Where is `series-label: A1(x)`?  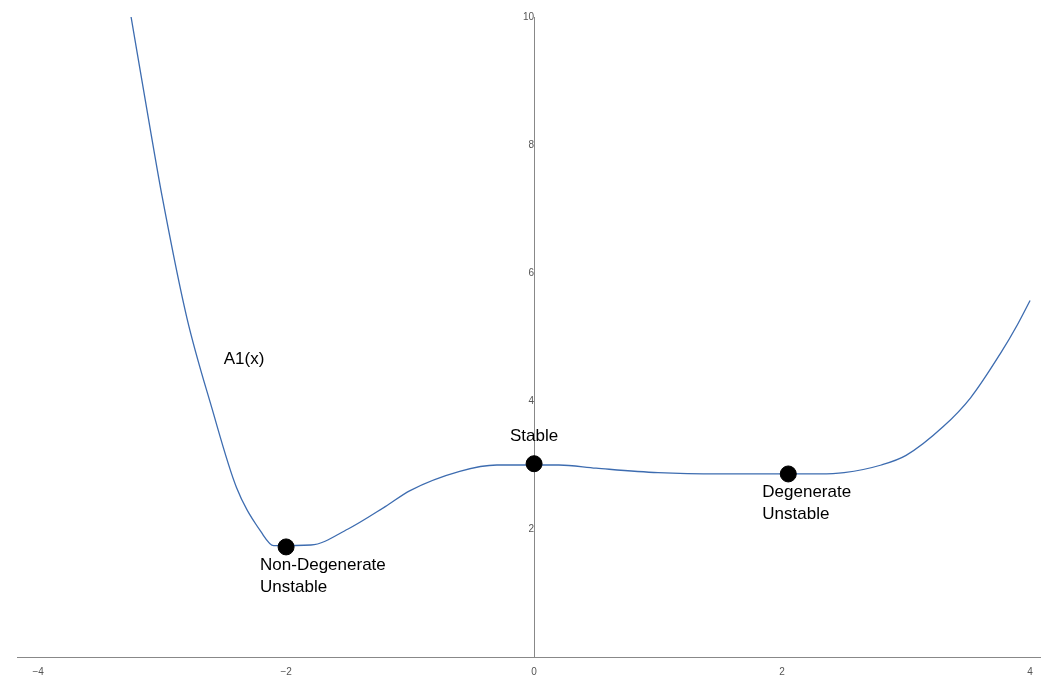
series-label: A1(x) is located at coordinates (244, 359).